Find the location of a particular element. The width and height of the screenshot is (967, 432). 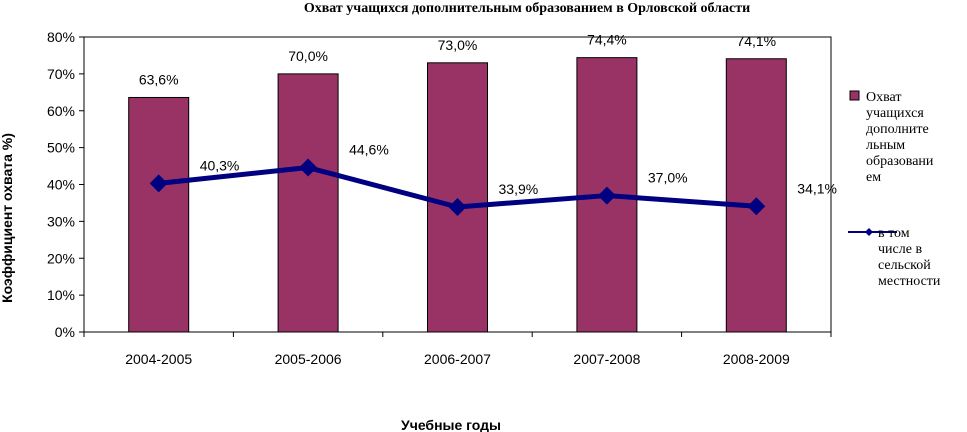

bar-data-label: 70,0% is located at coordinates (308, 56).